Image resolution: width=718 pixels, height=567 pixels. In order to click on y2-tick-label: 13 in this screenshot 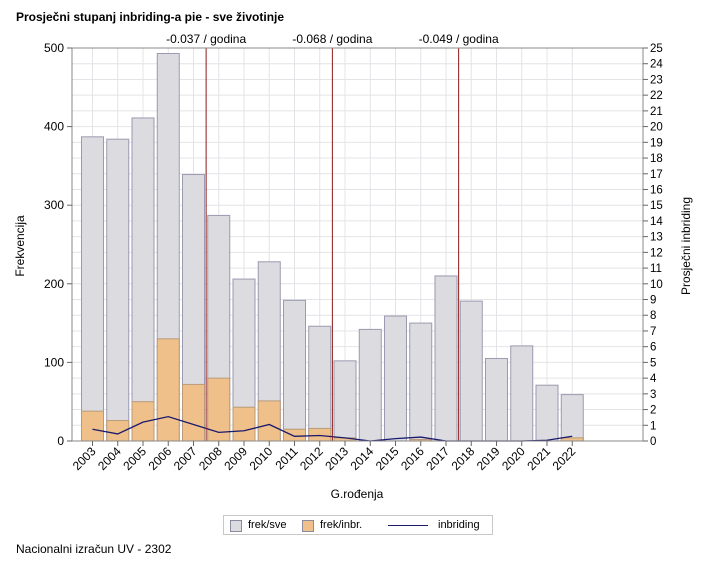, I will do `click(656, 238)`.